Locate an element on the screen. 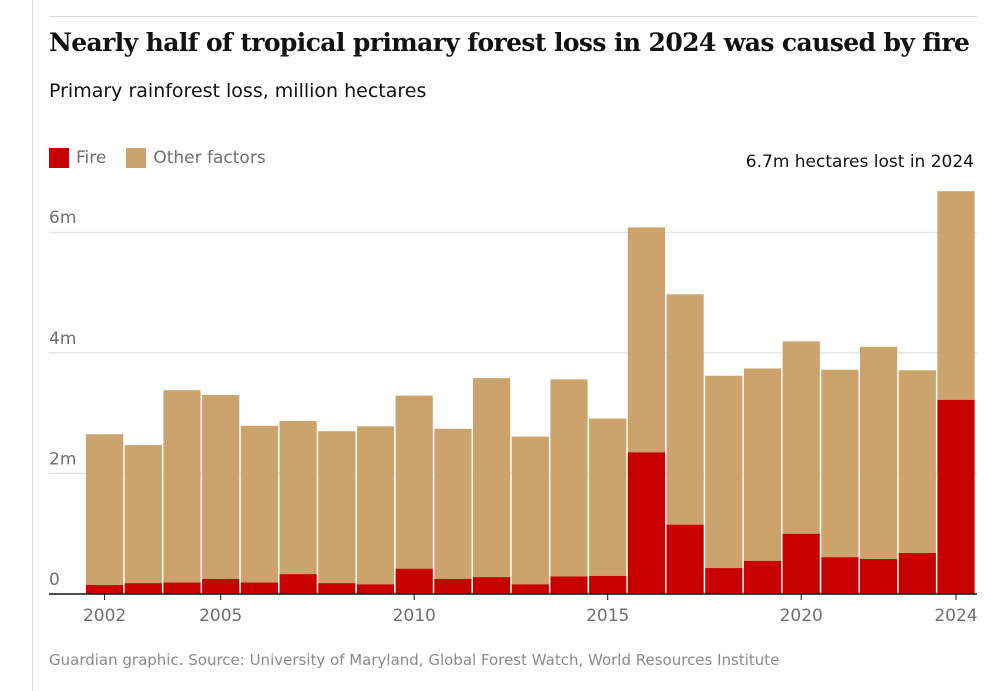  y-tick-label: 2m is located at coordinates (62, 459).